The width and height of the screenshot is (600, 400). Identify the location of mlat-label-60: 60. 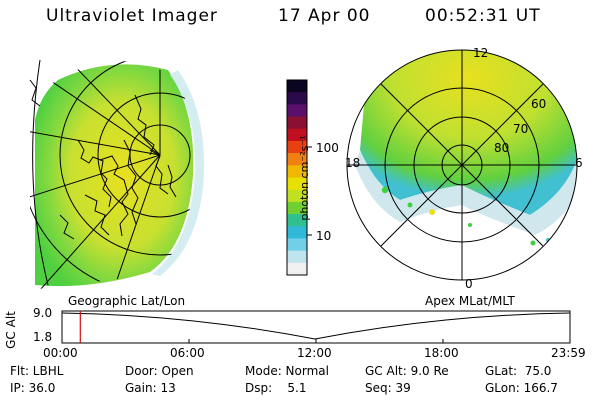
(539, 104).